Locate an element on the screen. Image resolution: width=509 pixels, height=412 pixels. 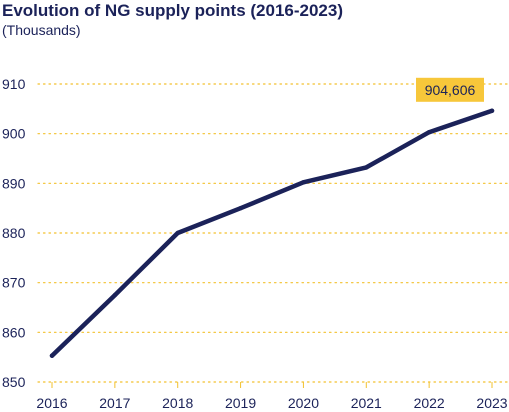
x-tick-label: 2017 is located at coordinates (114, 403).